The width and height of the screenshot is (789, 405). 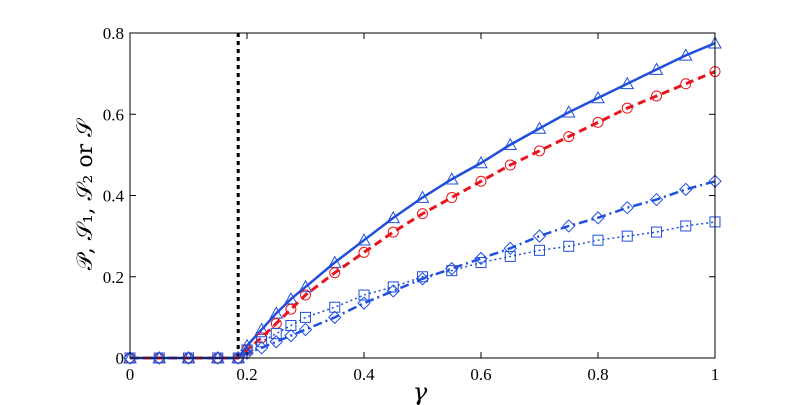 What do you see at coordinates (420, 391) in the screenshot?
I see `x-axis-label: γ` at bounding box center [420, 391].